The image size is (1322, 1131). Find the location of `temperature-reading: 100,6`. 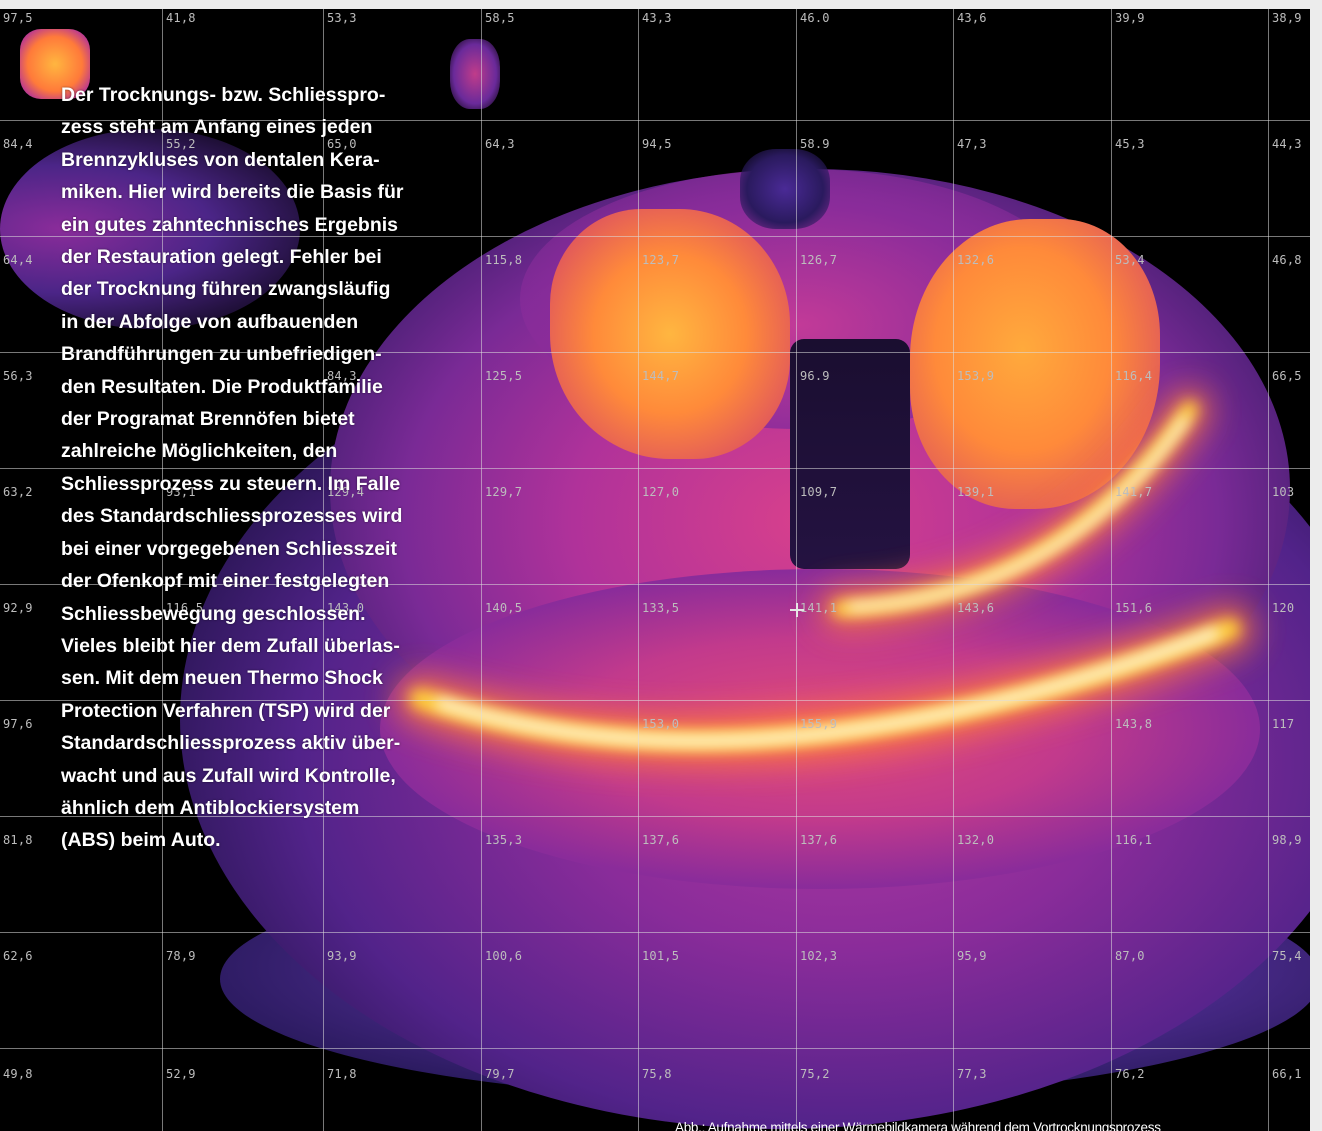

temperature-reading: 100,6 is located at coordinates (504, 956).